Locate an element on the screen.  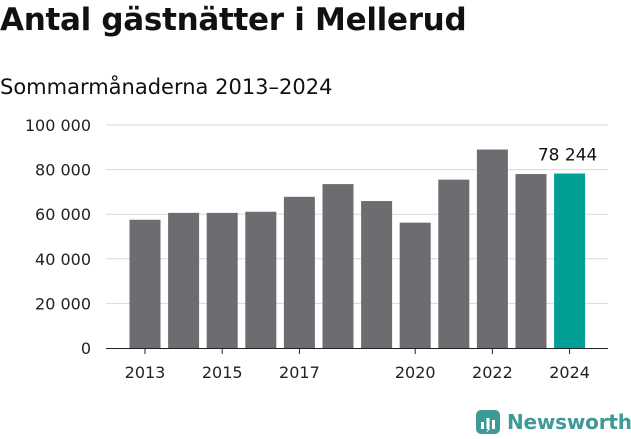
x-tick-label: 2022 is located at coordinates (492, 372).